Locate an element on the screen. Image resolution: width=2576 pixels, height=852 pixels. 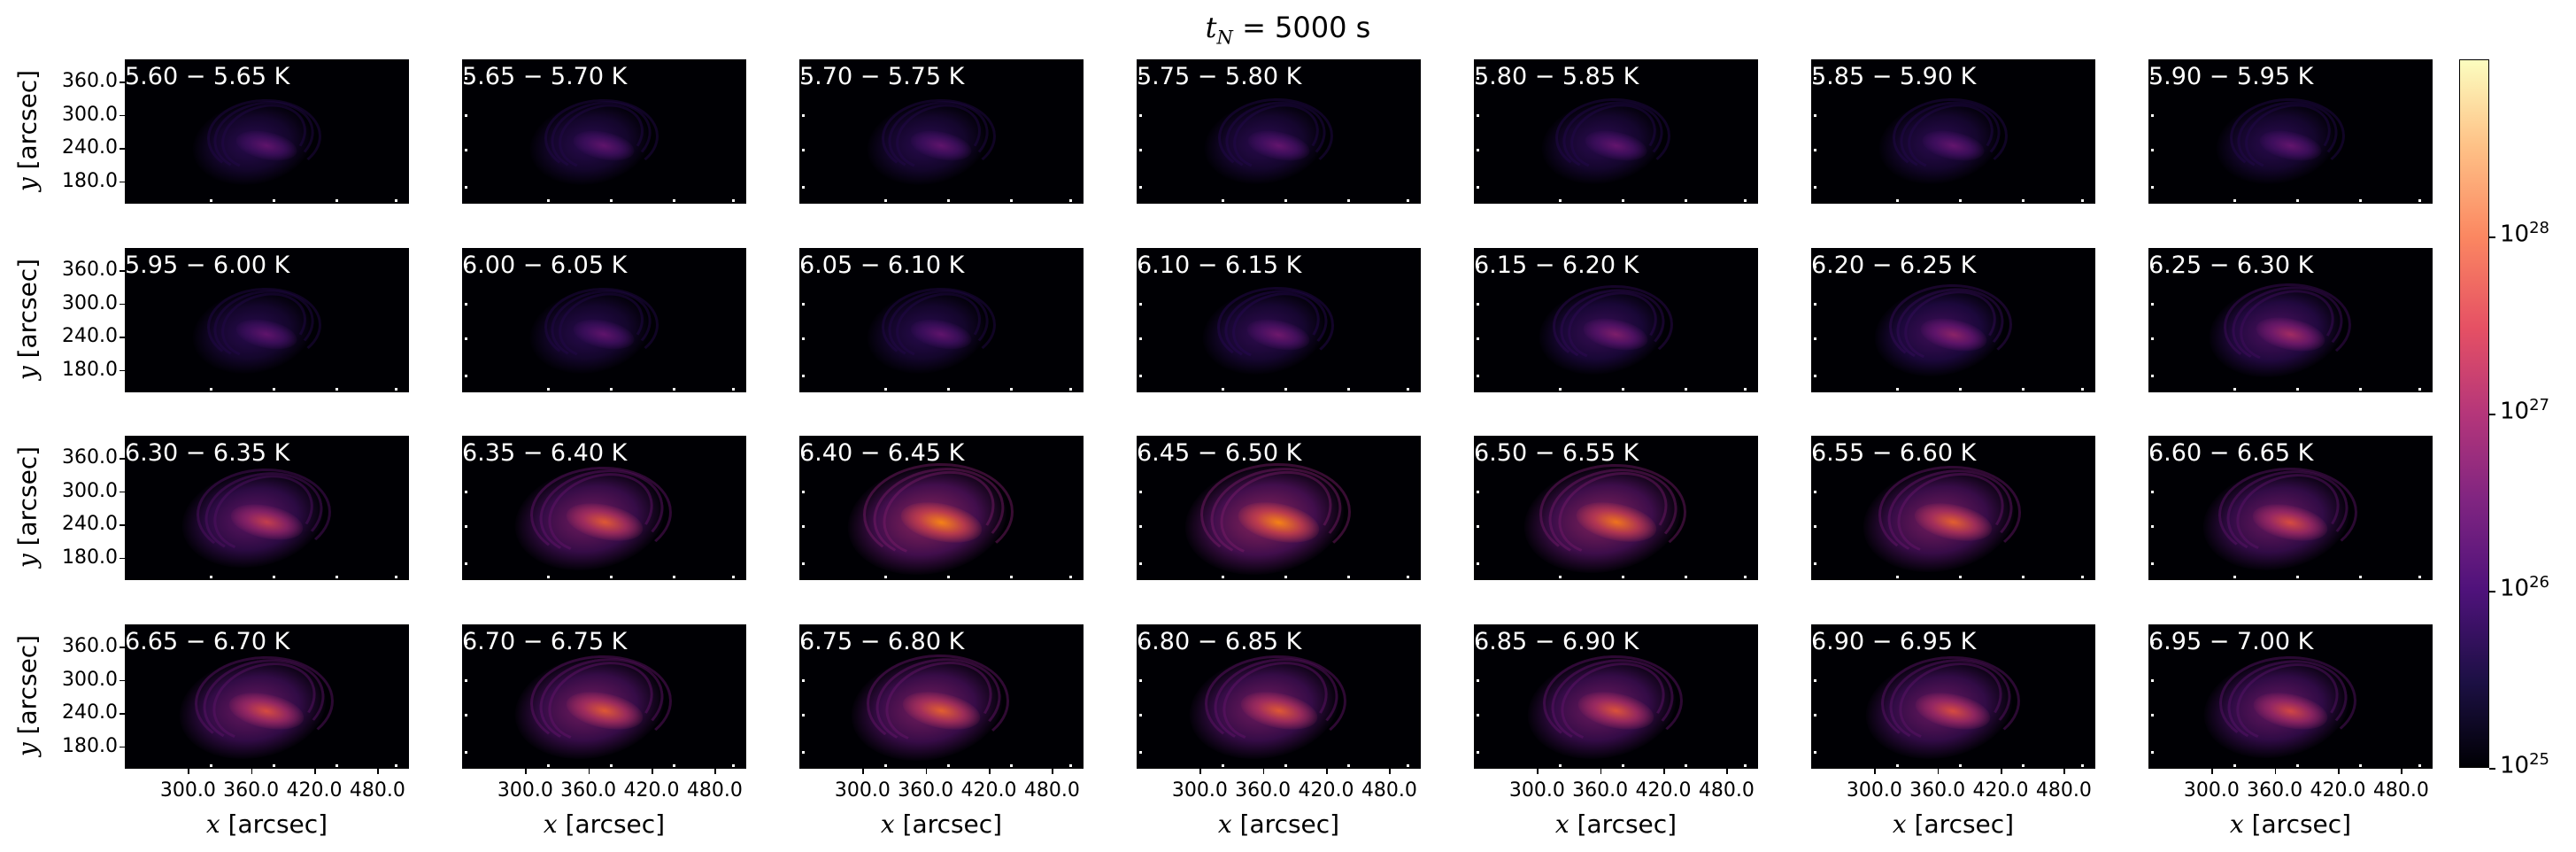
y-tick-label: 360.0 is located at coordinates (90, 457).